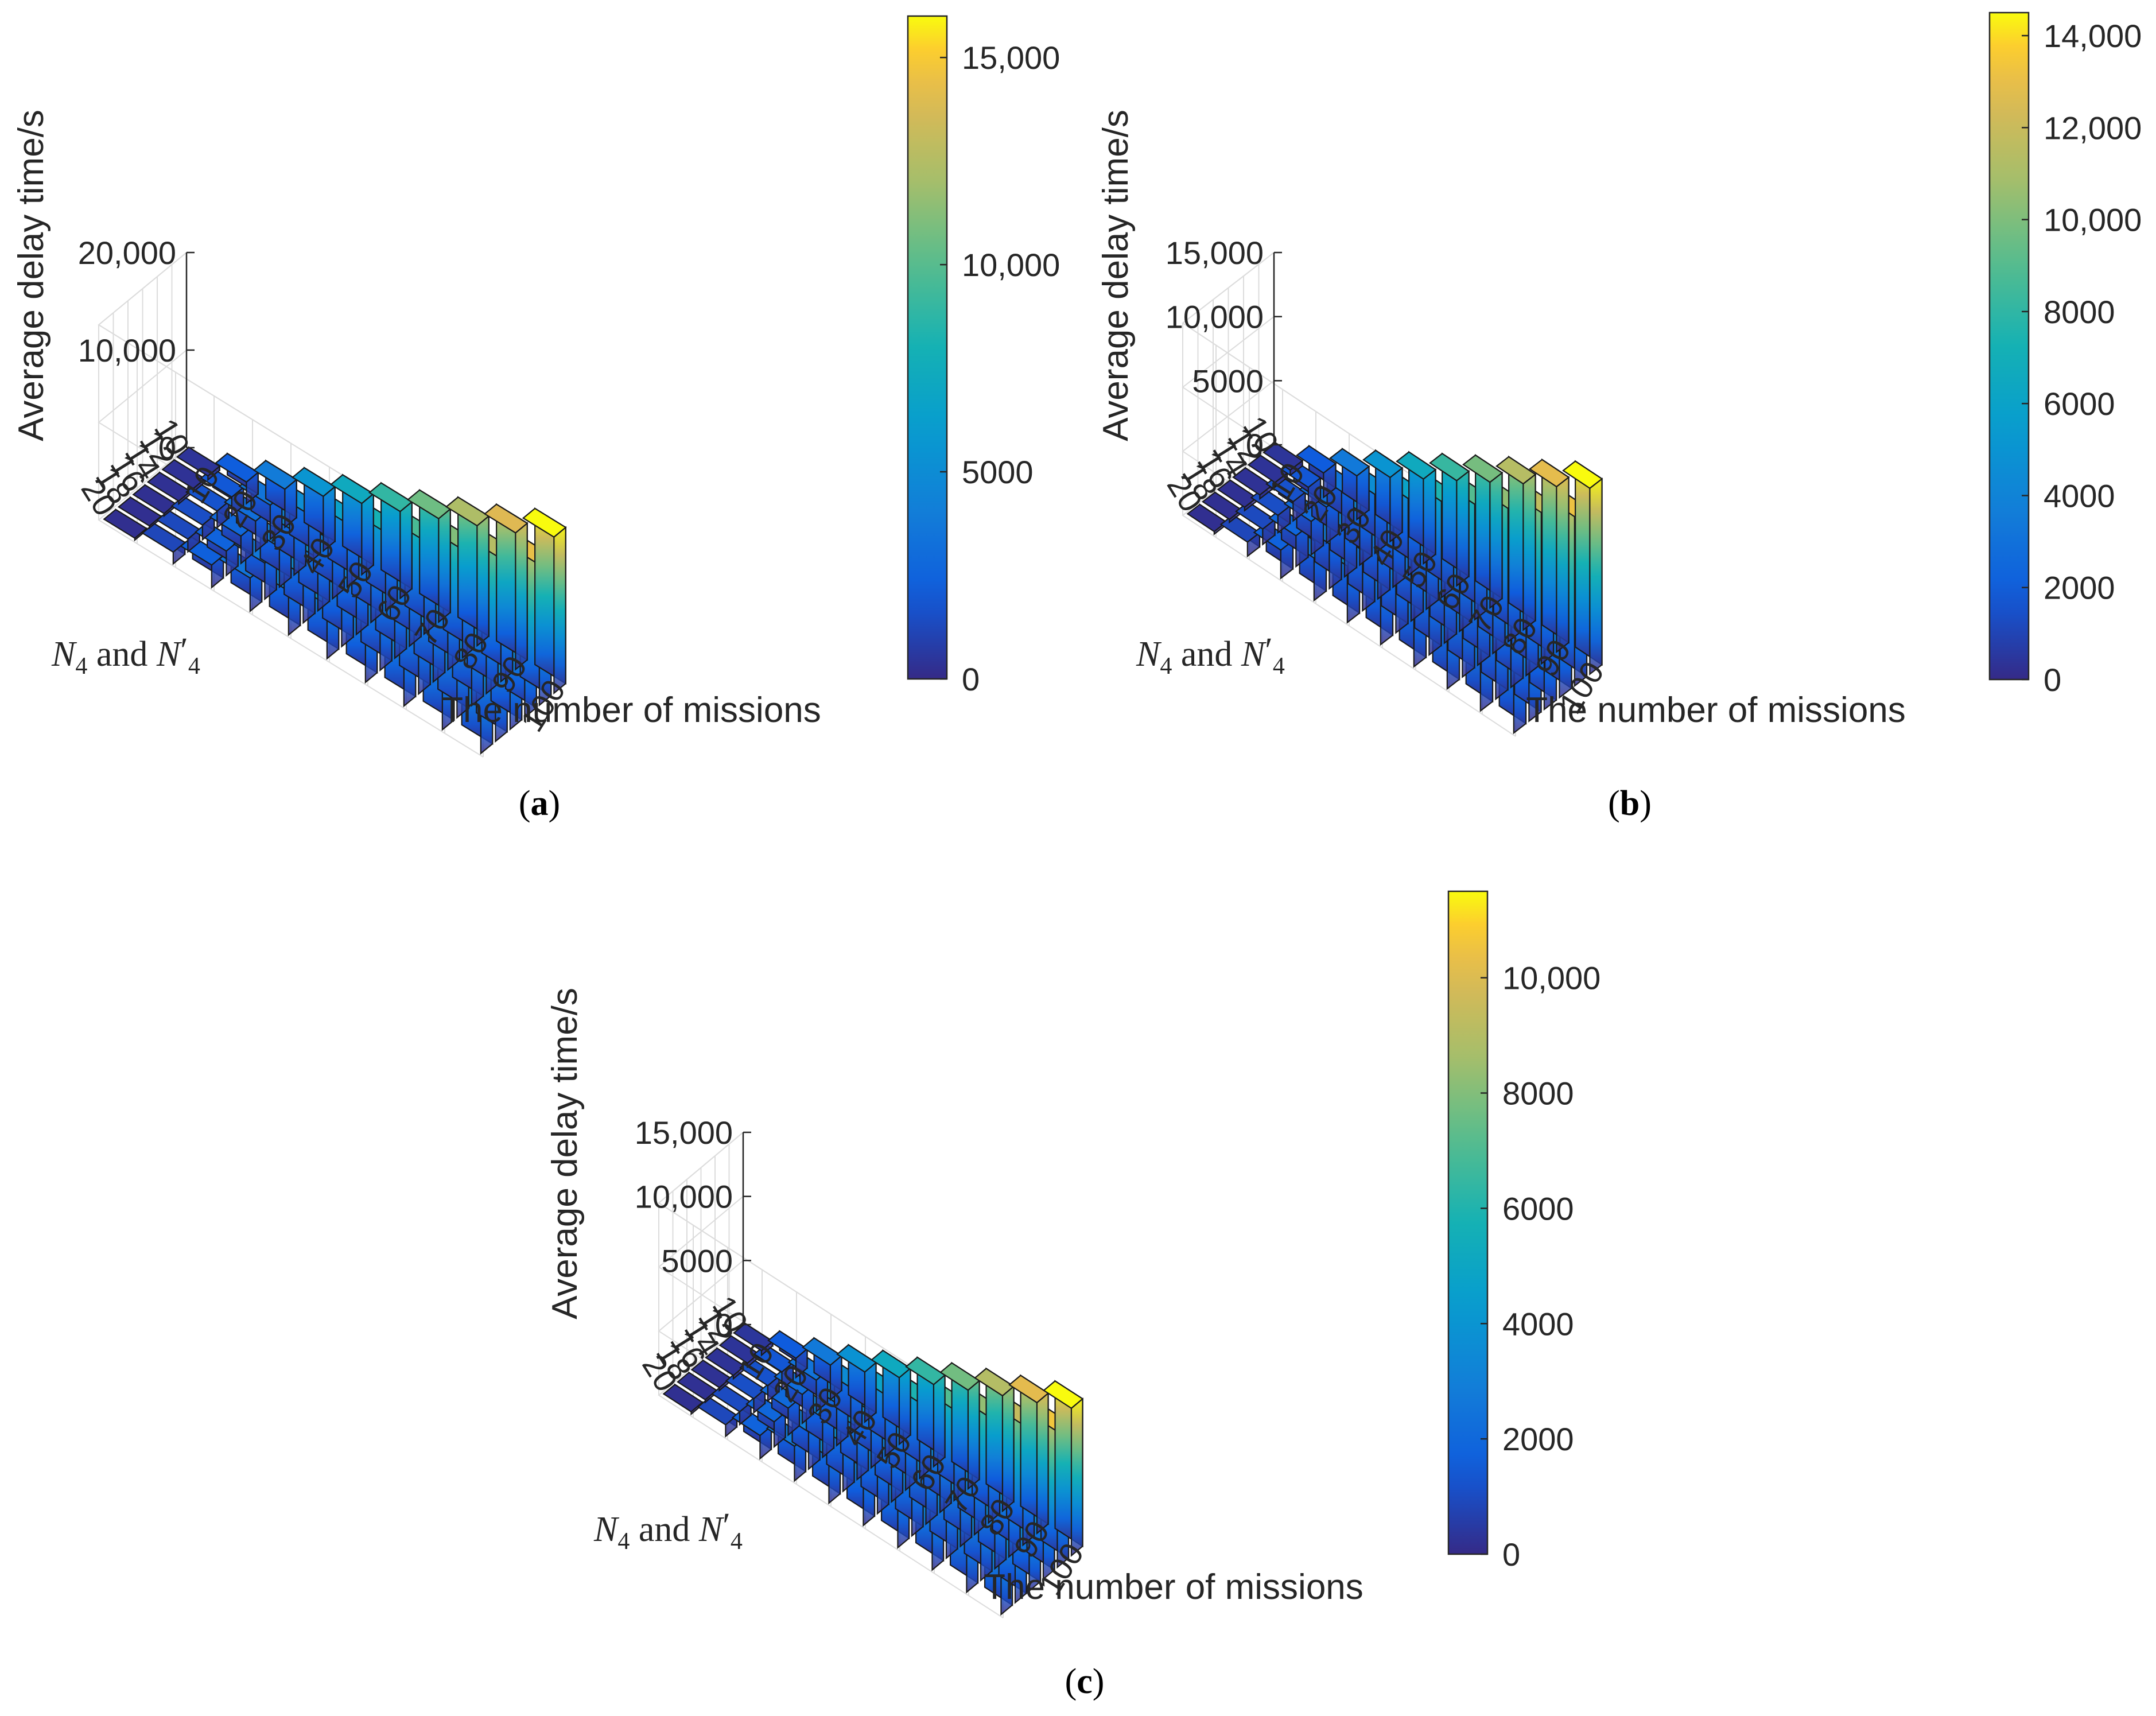  I want to click on colorbar: 0 2000 4000 6000 8000 10,000, so click(1524, 1231).